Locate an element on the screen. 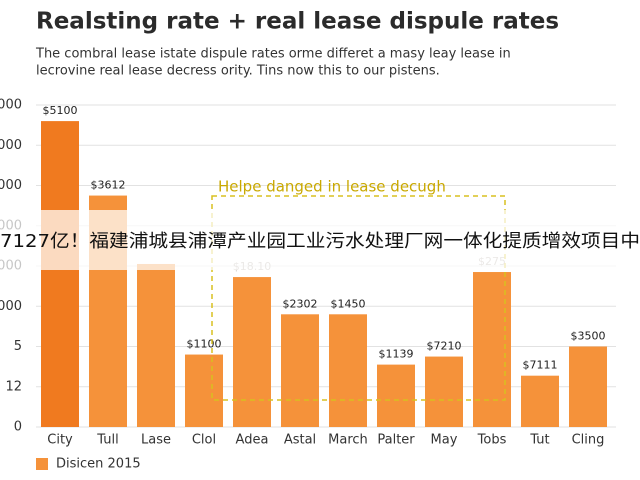  x-tick-label: March is located at coordinates (348, 440).